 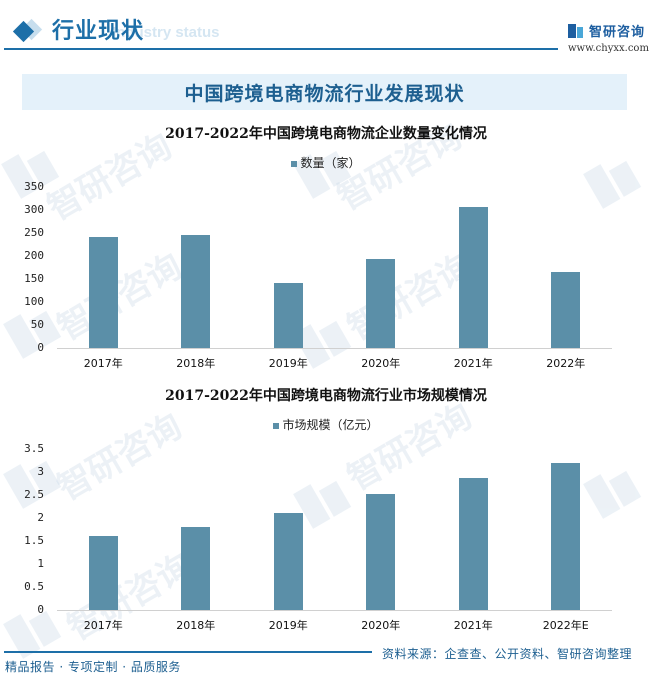 I want to click on y-tick-label: 2.5, so click(x=34, y=494).